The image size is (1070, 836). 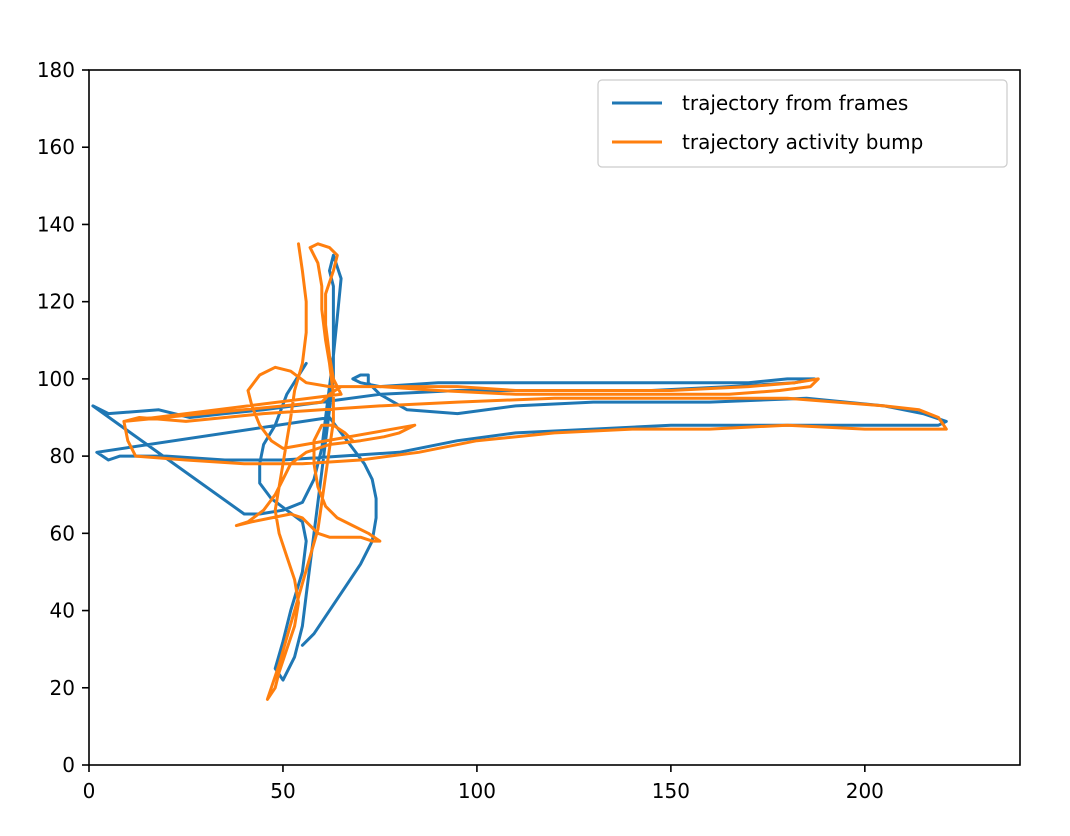 I want to click on x-tick-label: 0, so click(x=89, y=791).